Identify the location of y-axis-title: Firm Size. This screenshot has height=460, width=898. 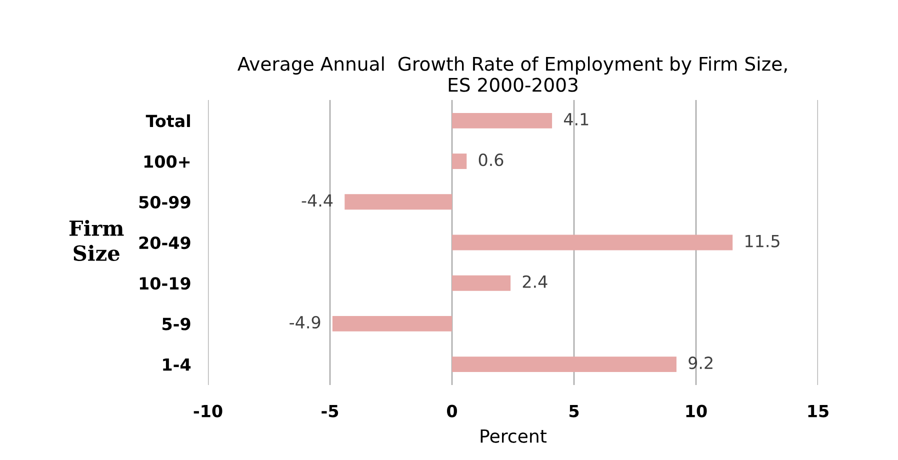
(96, 240).